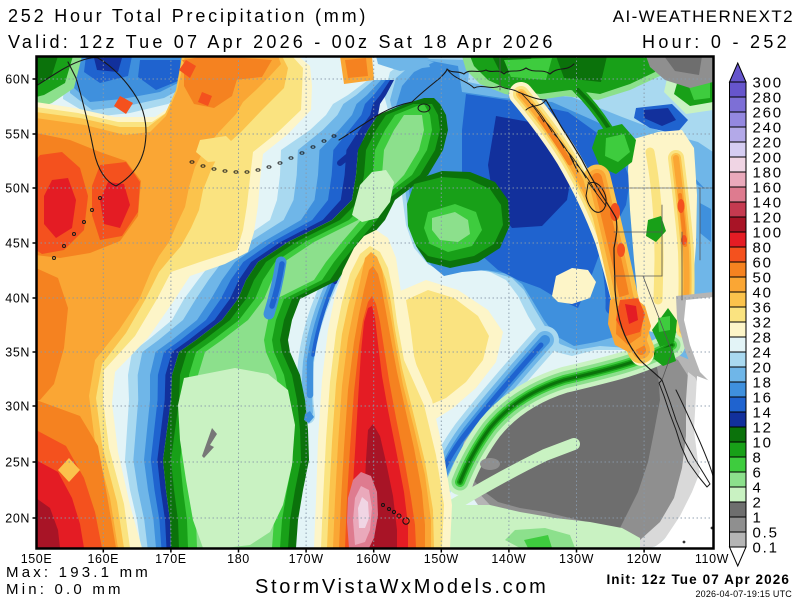 This screenshot has width=800, height=600. I want to click on svg-text: 40, so click(763, 293).